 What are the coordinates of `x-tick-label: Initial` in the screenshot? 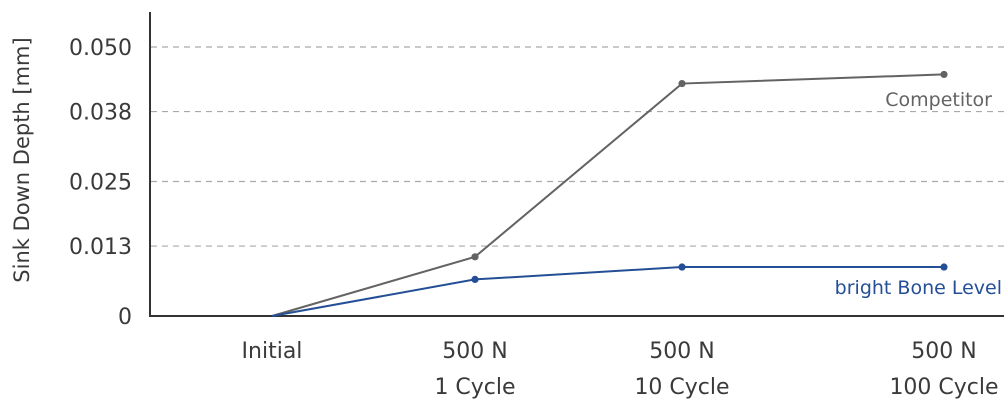 It's located at (272, 351).